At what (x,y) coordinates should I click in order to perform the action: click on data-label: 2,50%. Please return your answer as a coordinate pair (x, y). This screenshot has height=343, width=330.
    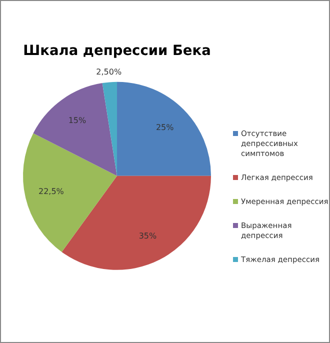
    Looking at the image, I should click on (109, 71).